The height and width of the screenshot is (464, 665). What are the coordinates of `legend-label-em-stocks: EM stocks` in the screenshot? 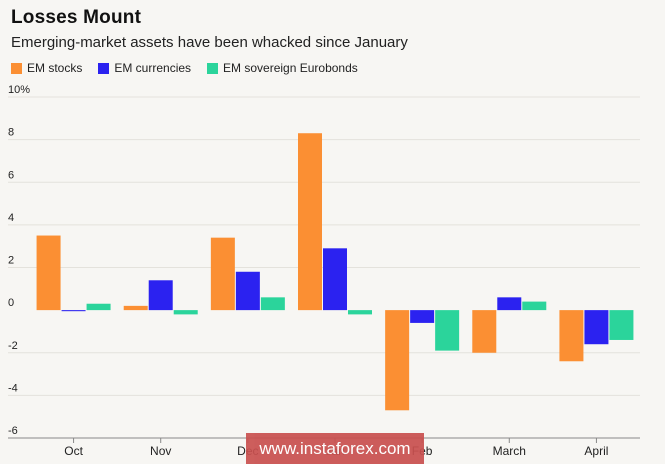 It's located at (55, 68).